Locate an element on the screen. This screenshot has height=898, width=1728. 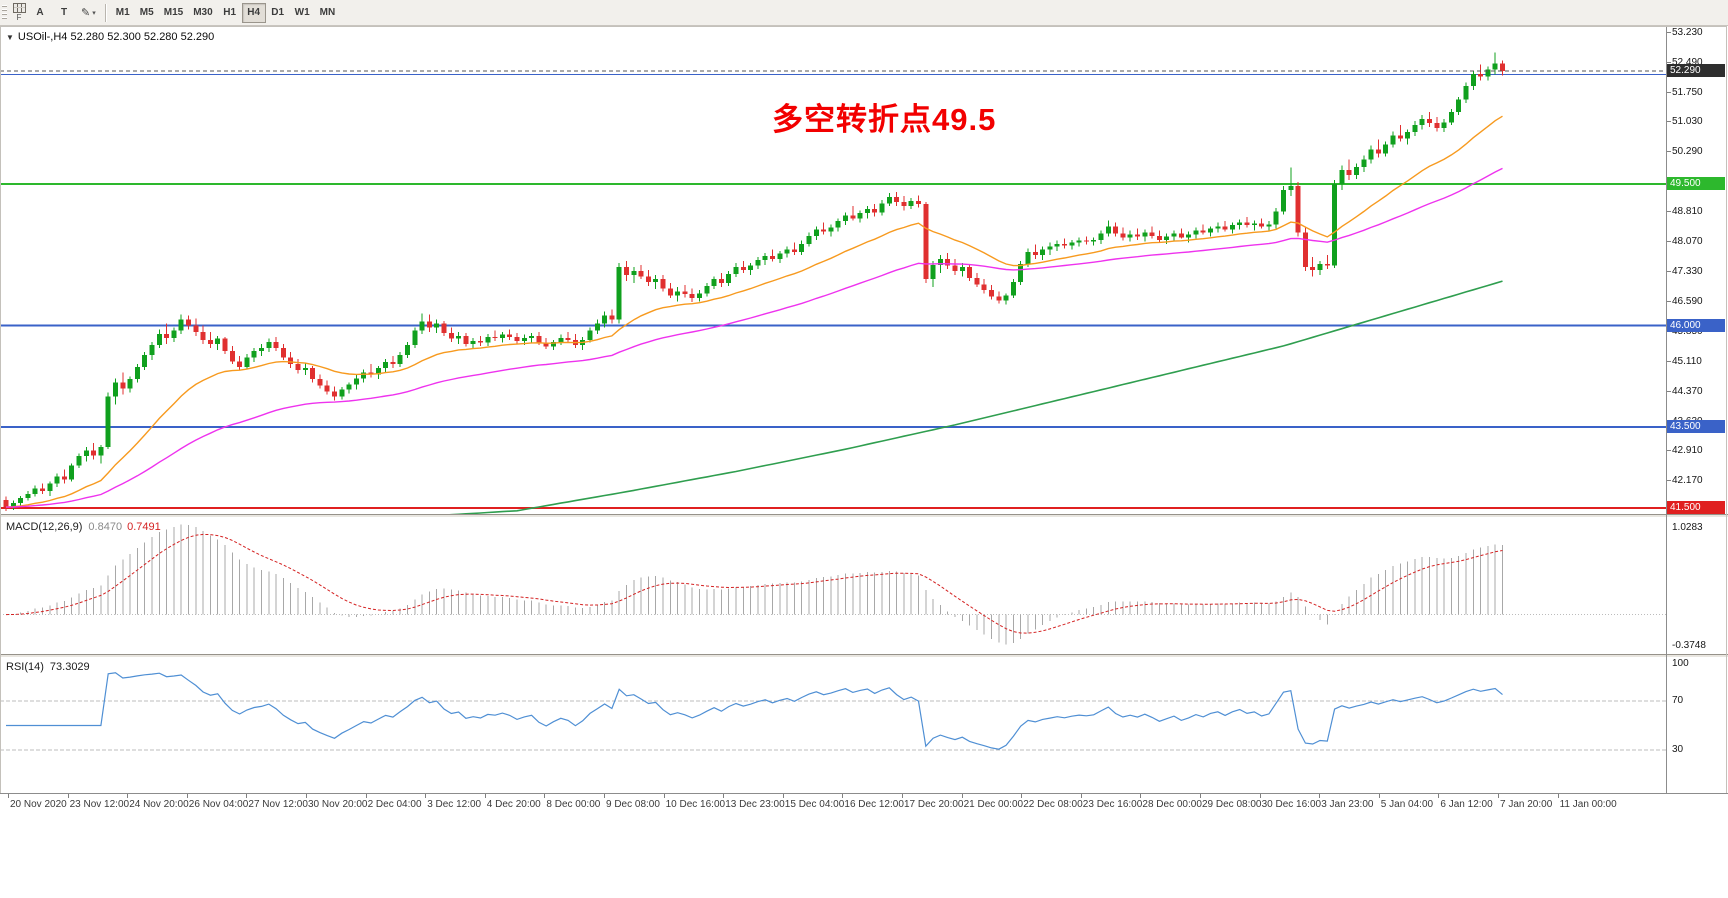
f-label: F is located at coordinates (19, 17).